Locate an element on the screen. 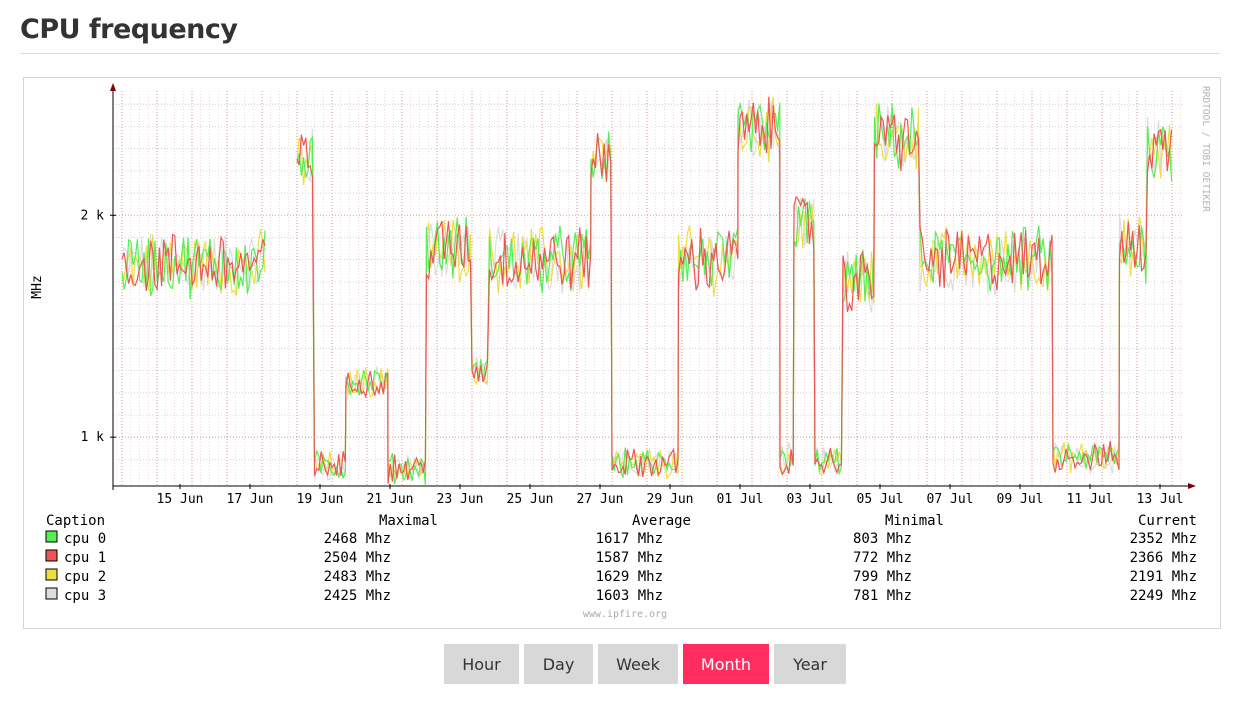  legend-maximal: 2483 Mhz is located at coordinates (357, 577).